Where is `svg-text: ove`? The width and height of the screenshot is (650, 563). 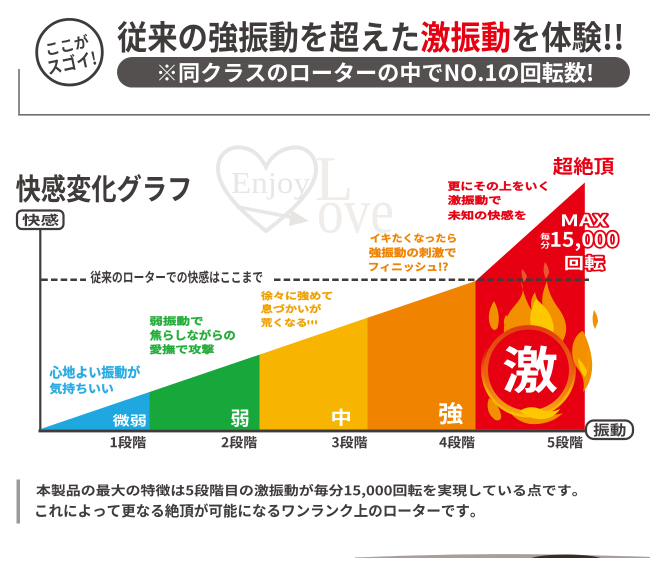
svg-text: ove is located at coordinates (355, 211).